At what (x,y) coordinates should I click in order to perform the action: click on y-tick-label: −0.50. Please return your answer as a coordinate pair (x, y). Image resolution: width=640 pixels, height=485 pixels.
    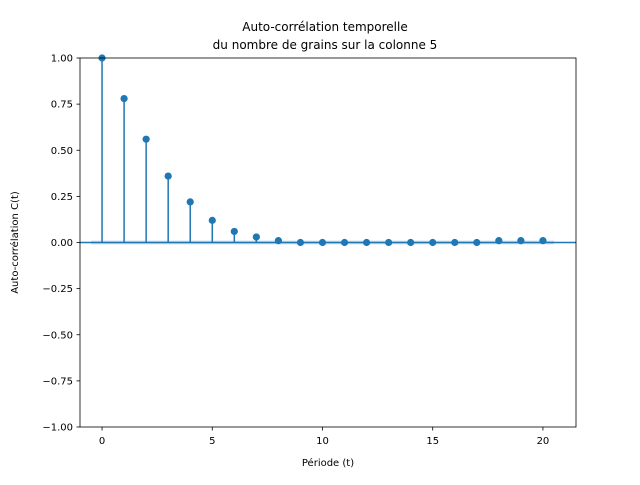
    Looking at the image, I should click on (57, 335).